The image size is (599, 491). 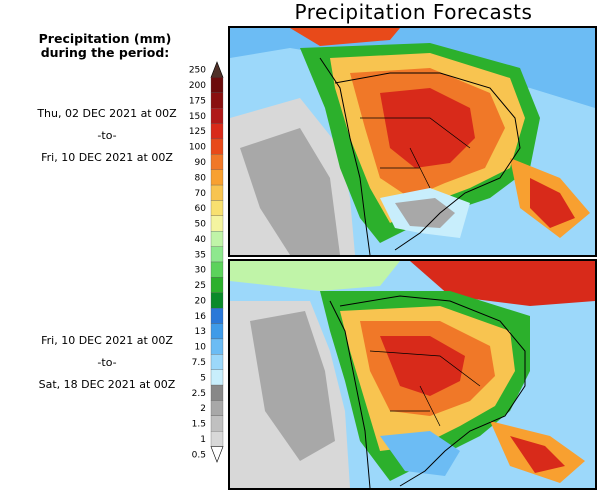 I want to click on colorbar-tick-label: 25, so click(x=200, y=286).